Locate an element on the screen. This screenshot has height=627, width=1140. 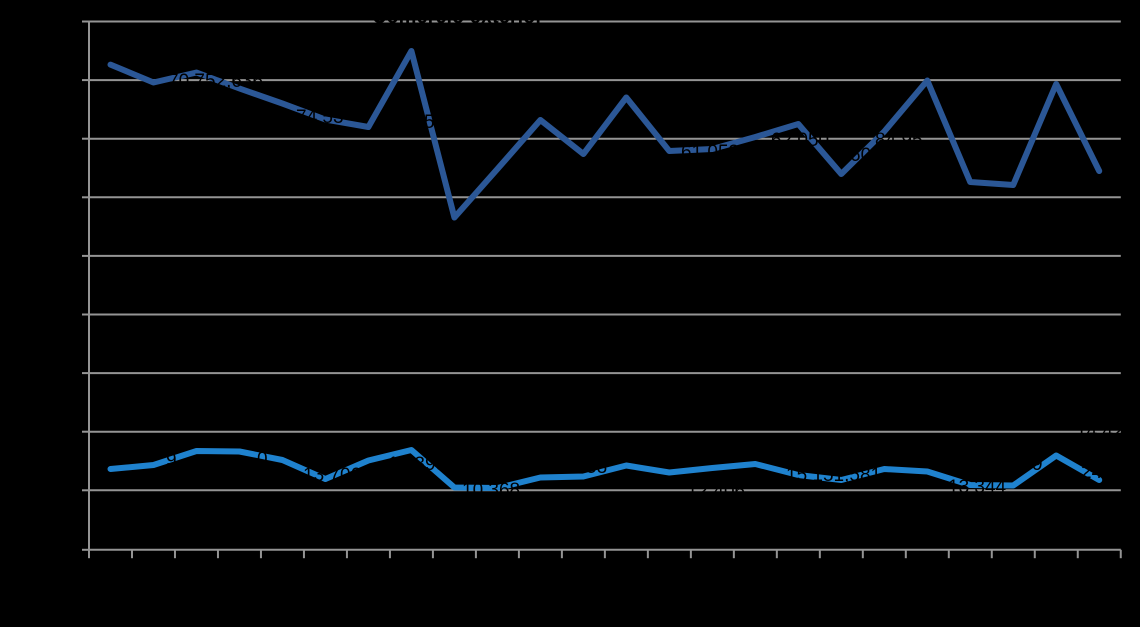
svg-text: 62 050 is located at coordinates (800, 140).